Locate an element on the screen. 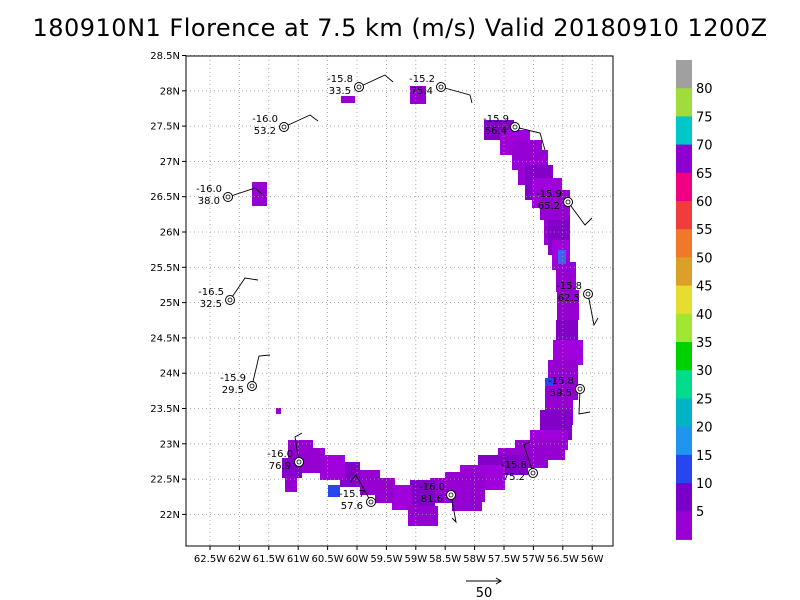  station-marker: -16.053.2 is located at coordinates (285, 125).